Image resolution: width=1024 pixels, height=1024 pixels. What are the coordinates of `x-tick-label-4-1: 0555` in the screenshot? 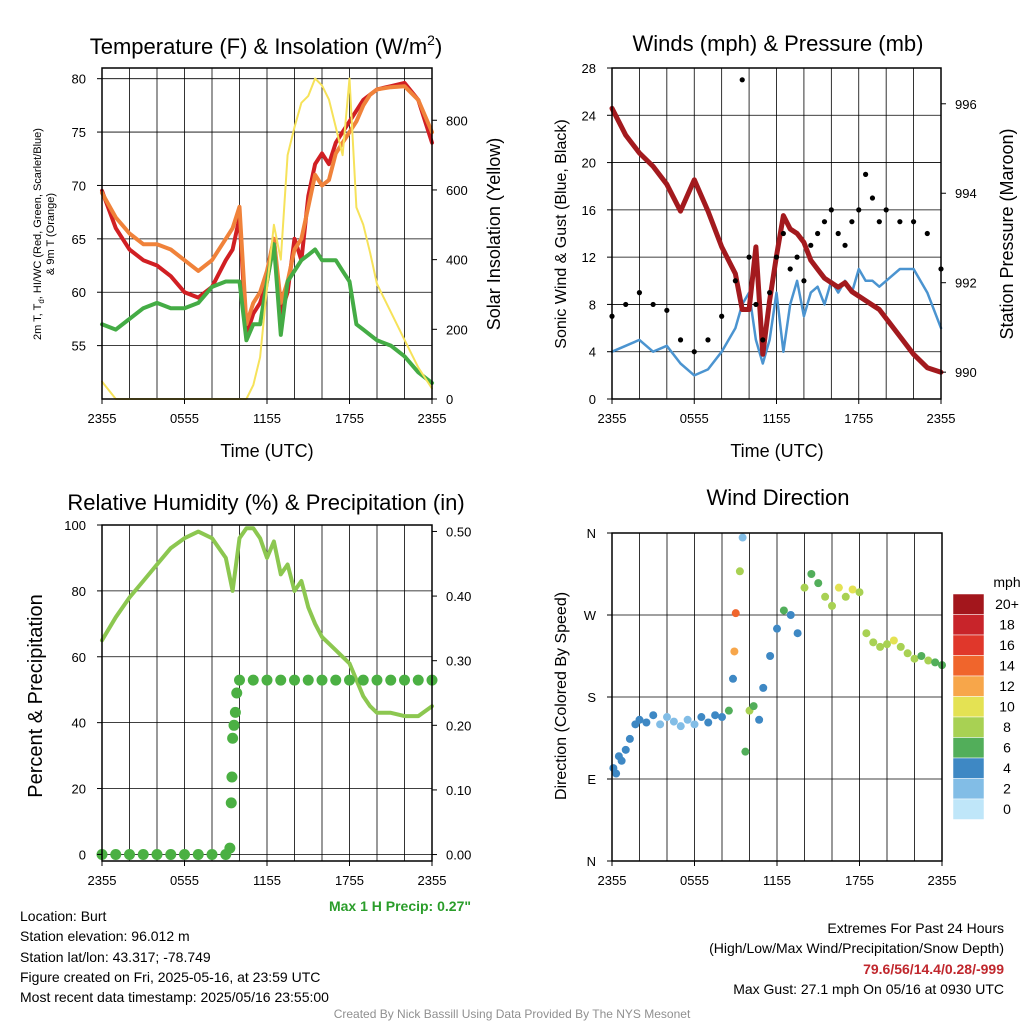 It's located at (694, 880).